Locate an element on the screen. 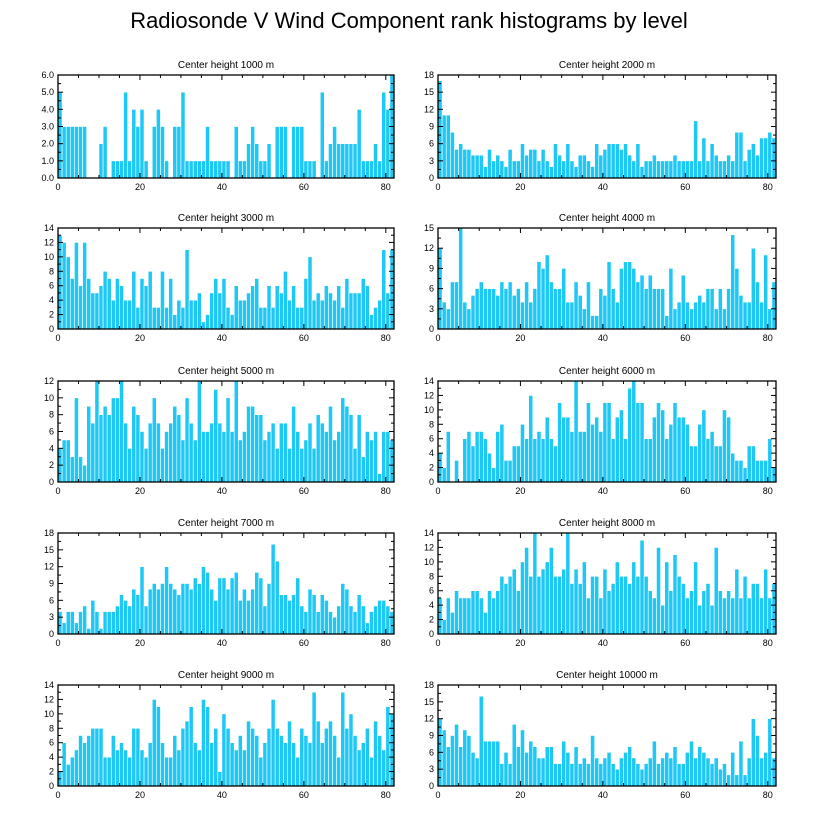  panel-title: Center height 3000 m is located at coordinates (226, 218).